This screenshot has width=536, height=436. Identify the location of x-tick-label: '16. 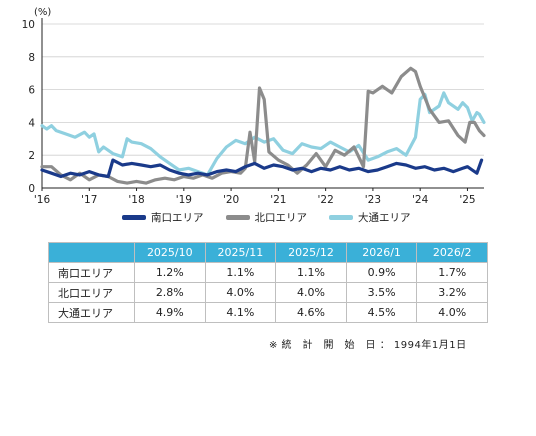
(42, 200).